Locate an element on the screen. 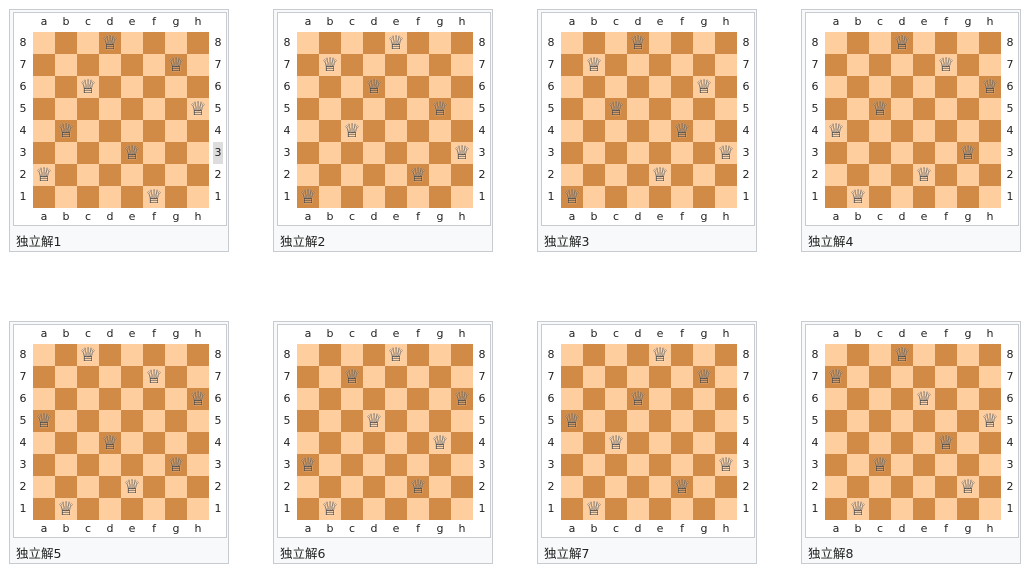  square-c5: ♕ is located at coordinates (616, 109).